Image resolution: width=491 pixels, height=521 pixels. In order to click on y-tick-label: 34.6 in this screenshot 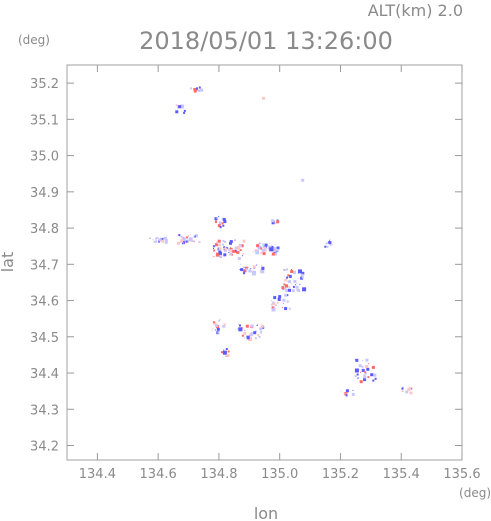, I will do `click(44, 302)`.